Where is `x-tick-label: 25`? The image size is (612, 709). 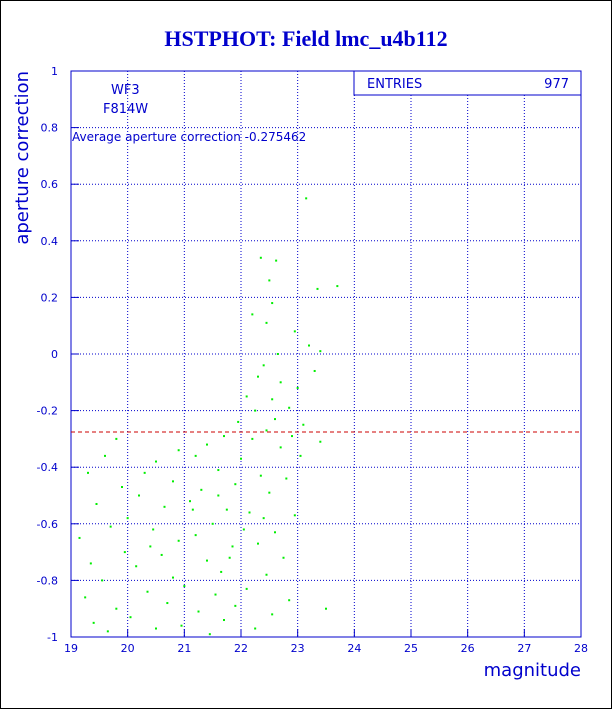
x-tick-label: 25 is located at coordinates (411, 648).